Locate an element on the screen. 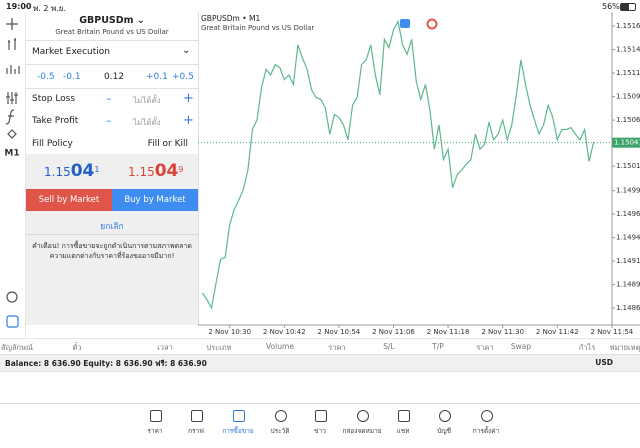 This screenshot has height=448, width=640. volume: 0.12 is located at coordinates (114, 77).